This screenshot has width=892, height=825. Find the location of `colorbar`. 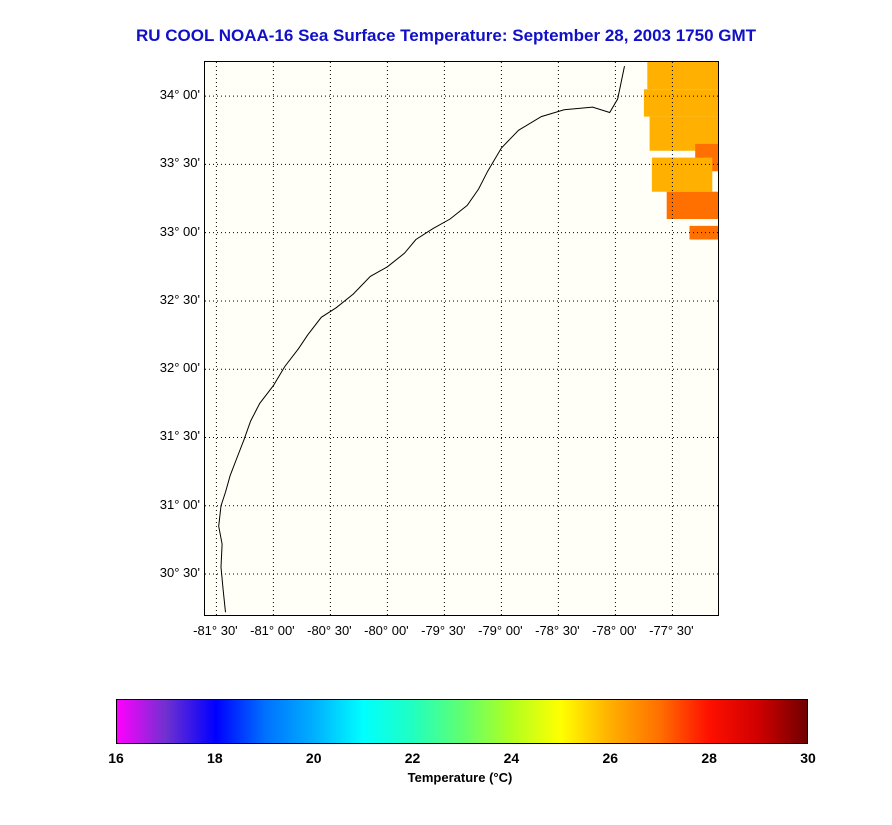

colorbar is located at coordinates (462, 721).